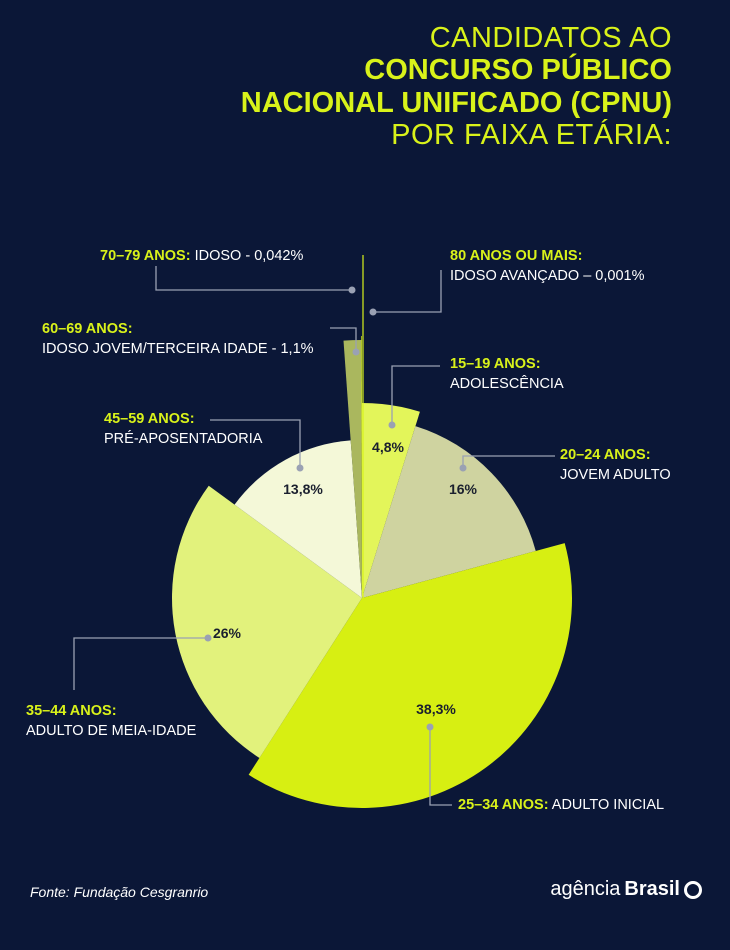  Describe the element at coordinates (547, 275) in the screenshot. I see `label-80-desc: IDOSO AVANÇADO – 0,001%` at that location.